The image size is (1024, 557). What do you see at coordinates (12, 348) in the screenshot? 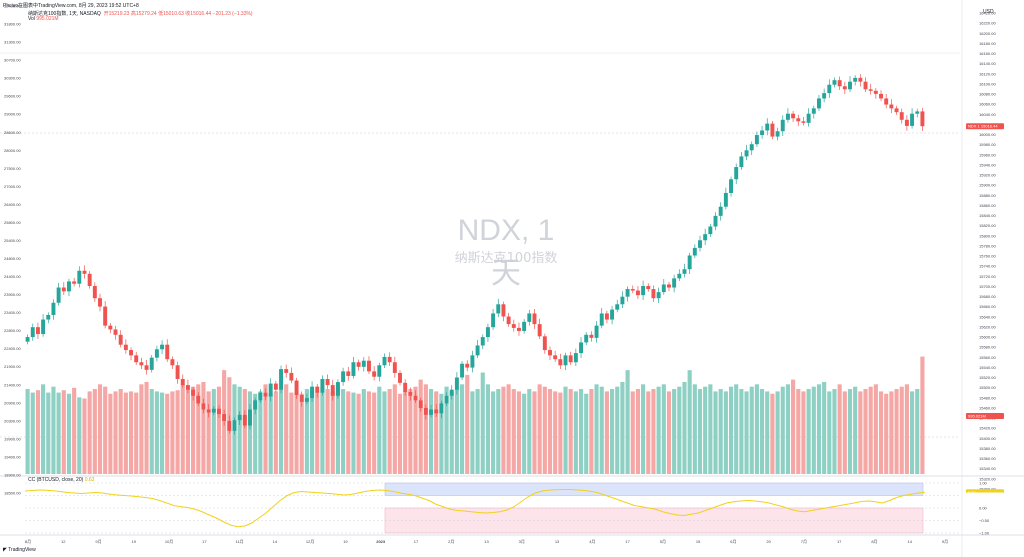
I see `left-axis-tick: 22400.00` at bounding box center [12, 348].